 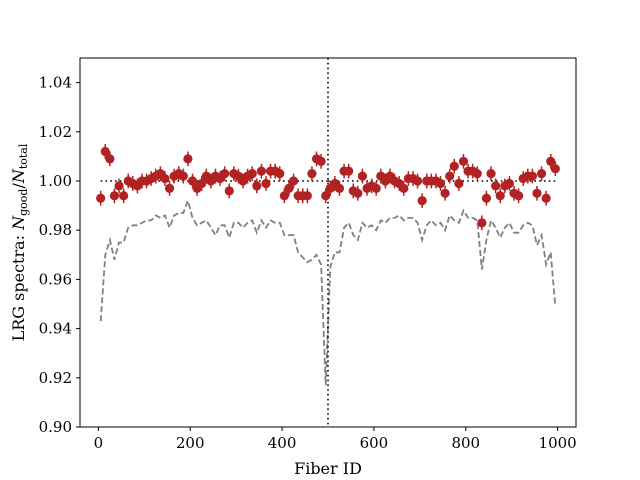 I want to click on y-tick-label: 1.02, so click(x=55, y=132).